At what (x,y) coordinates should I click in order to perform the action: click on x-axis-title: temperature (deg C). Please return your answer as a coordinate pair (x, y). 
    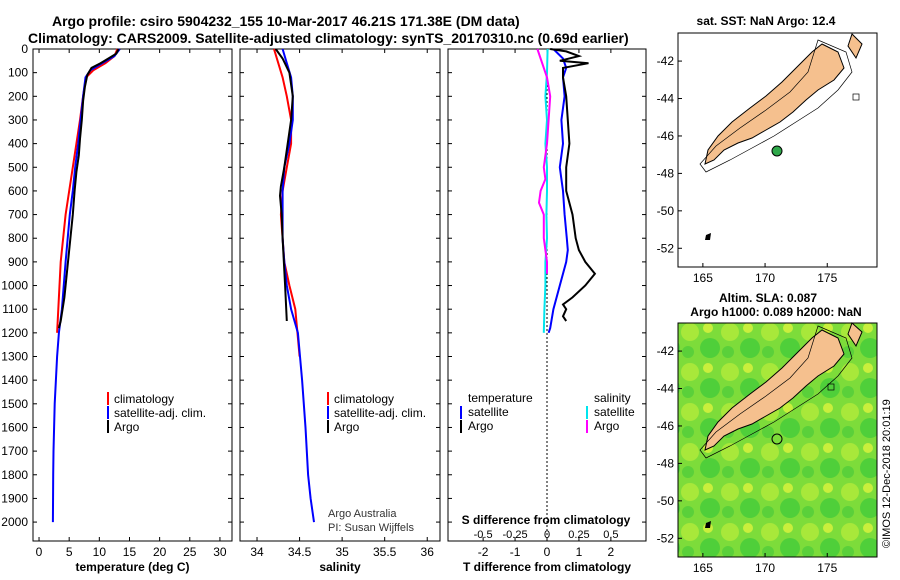
    Looking at the image, I should click on (132, 567).